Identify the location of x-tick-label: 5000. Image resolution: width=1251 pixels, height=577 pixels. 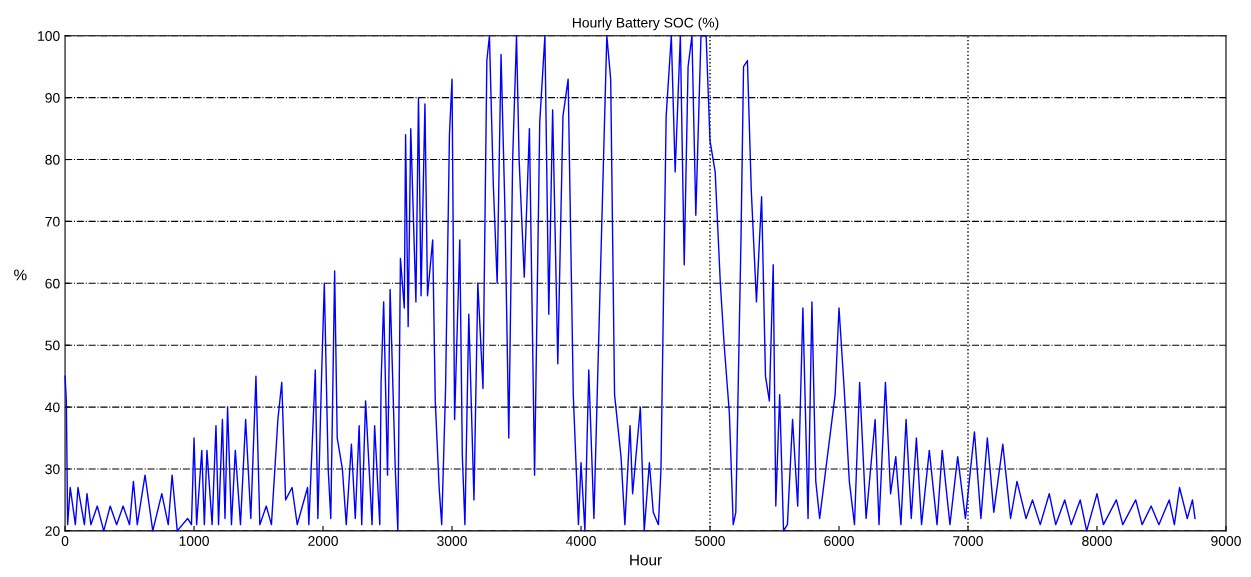
(710, 541).